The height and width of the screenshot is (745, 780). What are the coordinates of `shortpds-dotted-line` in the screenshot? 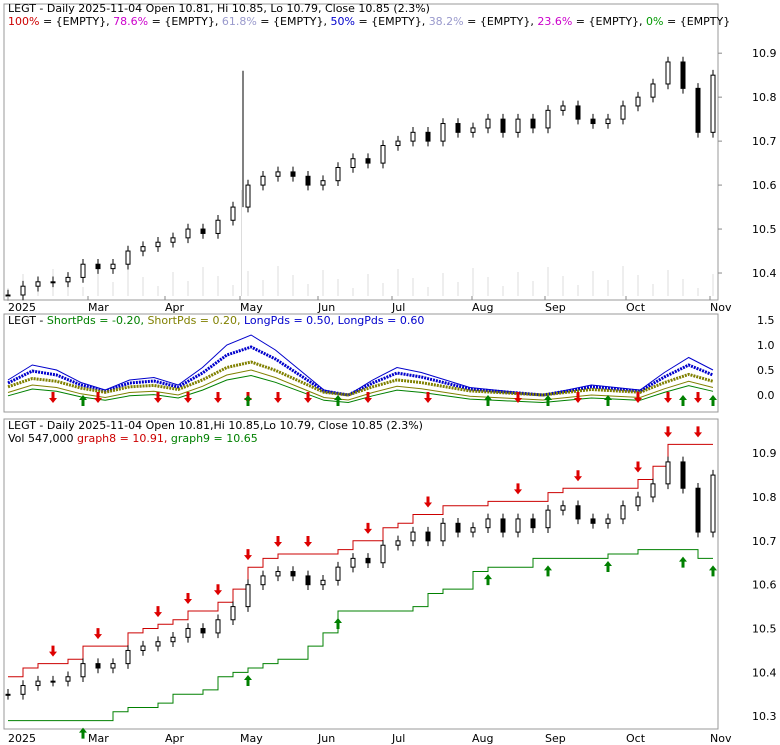 It's located at (360, 378).